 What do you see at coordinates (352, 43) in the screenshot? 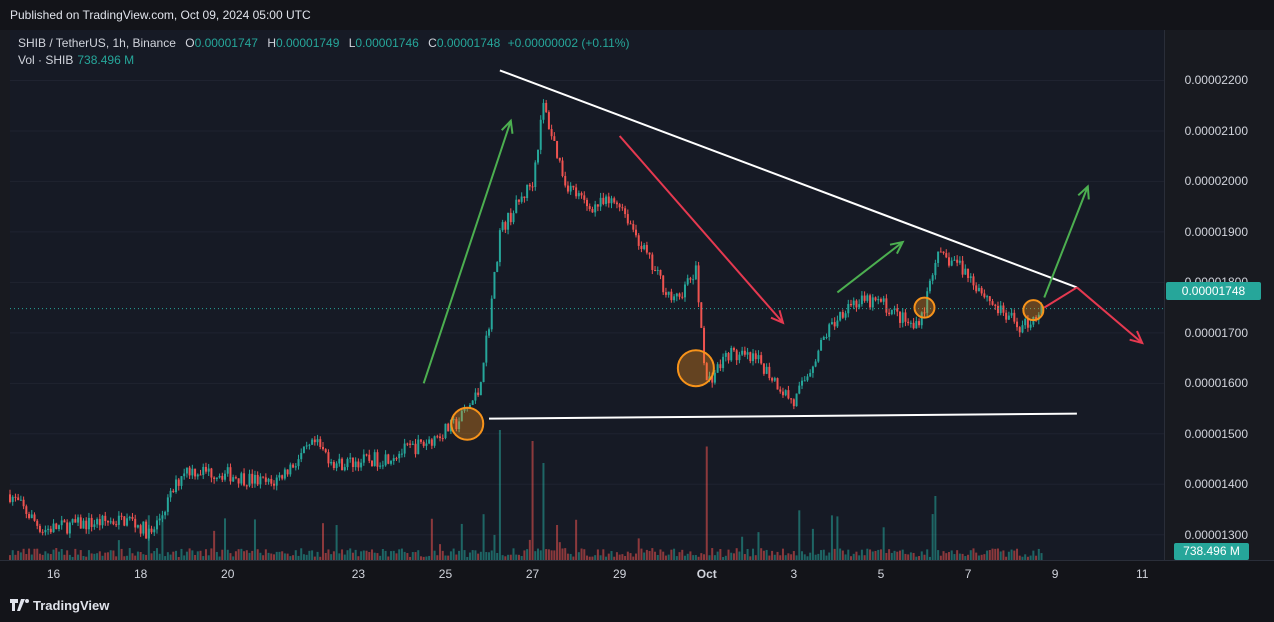
I see `low-label: L` at bounding box center [352, 43].